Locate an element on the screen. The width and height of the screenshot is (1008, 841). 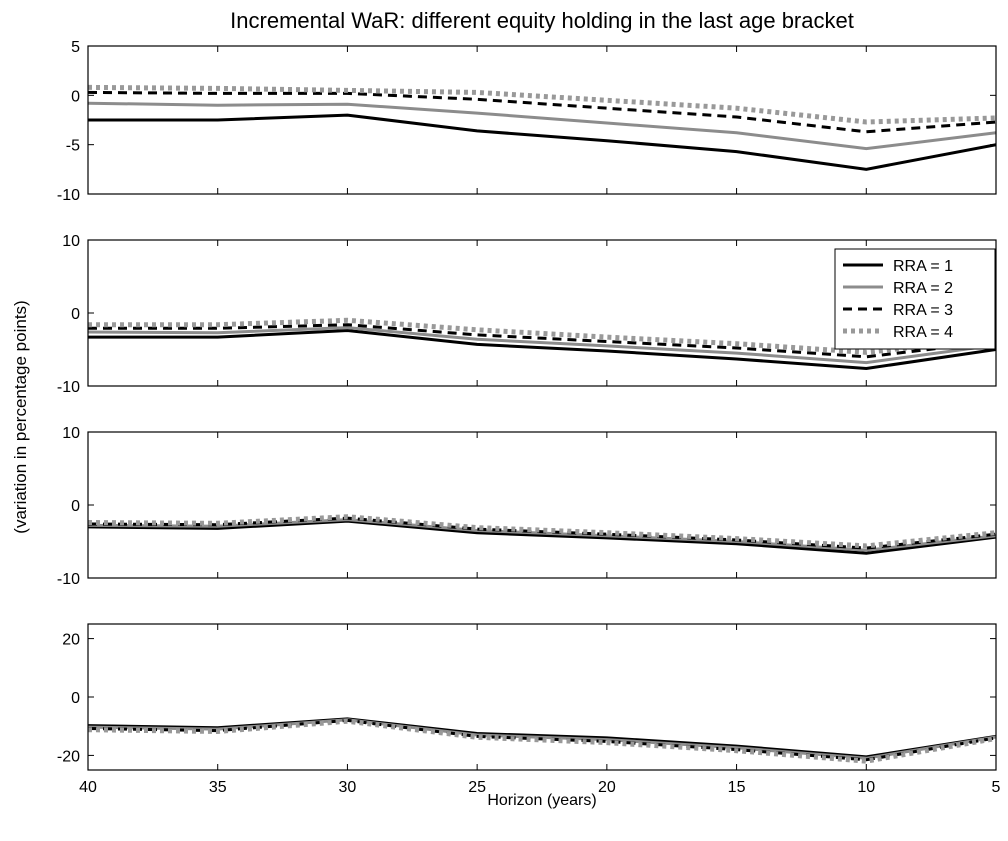
x-tick-label: 35 is located at coordinates (218, 787).